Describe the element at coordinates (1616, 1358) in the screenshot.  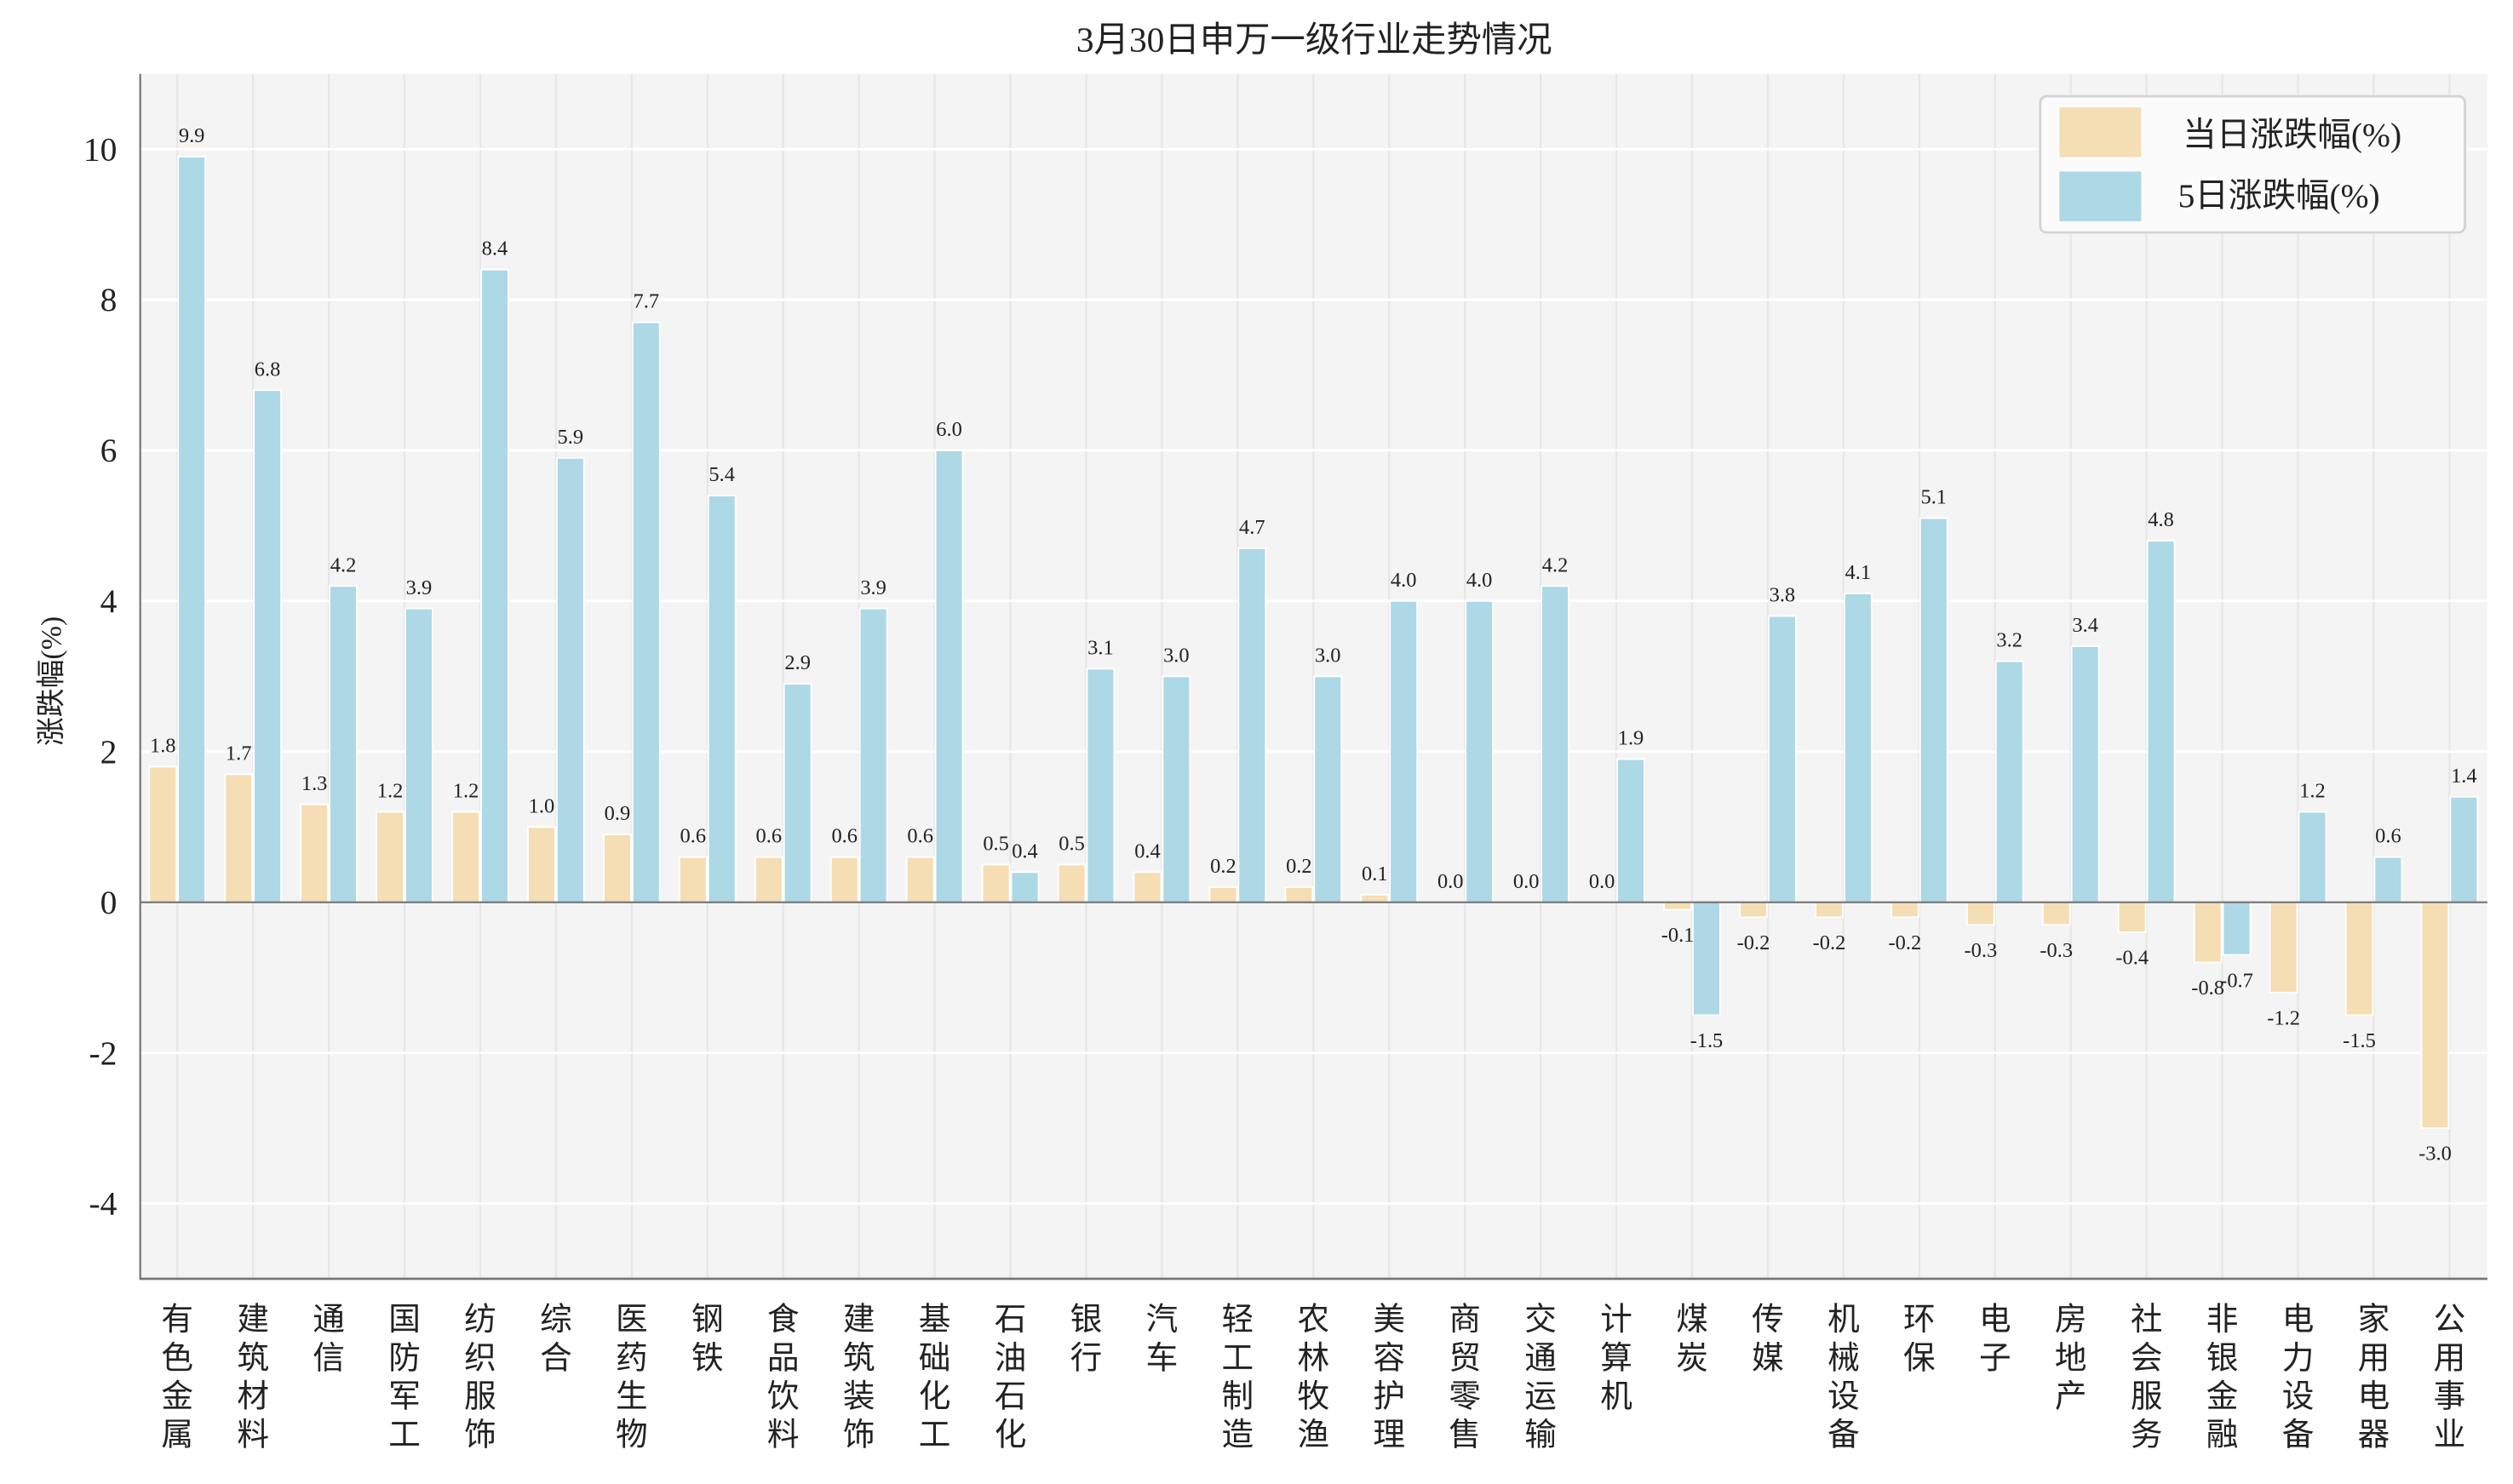
I see `x-tick-label: 计算机` at that location.